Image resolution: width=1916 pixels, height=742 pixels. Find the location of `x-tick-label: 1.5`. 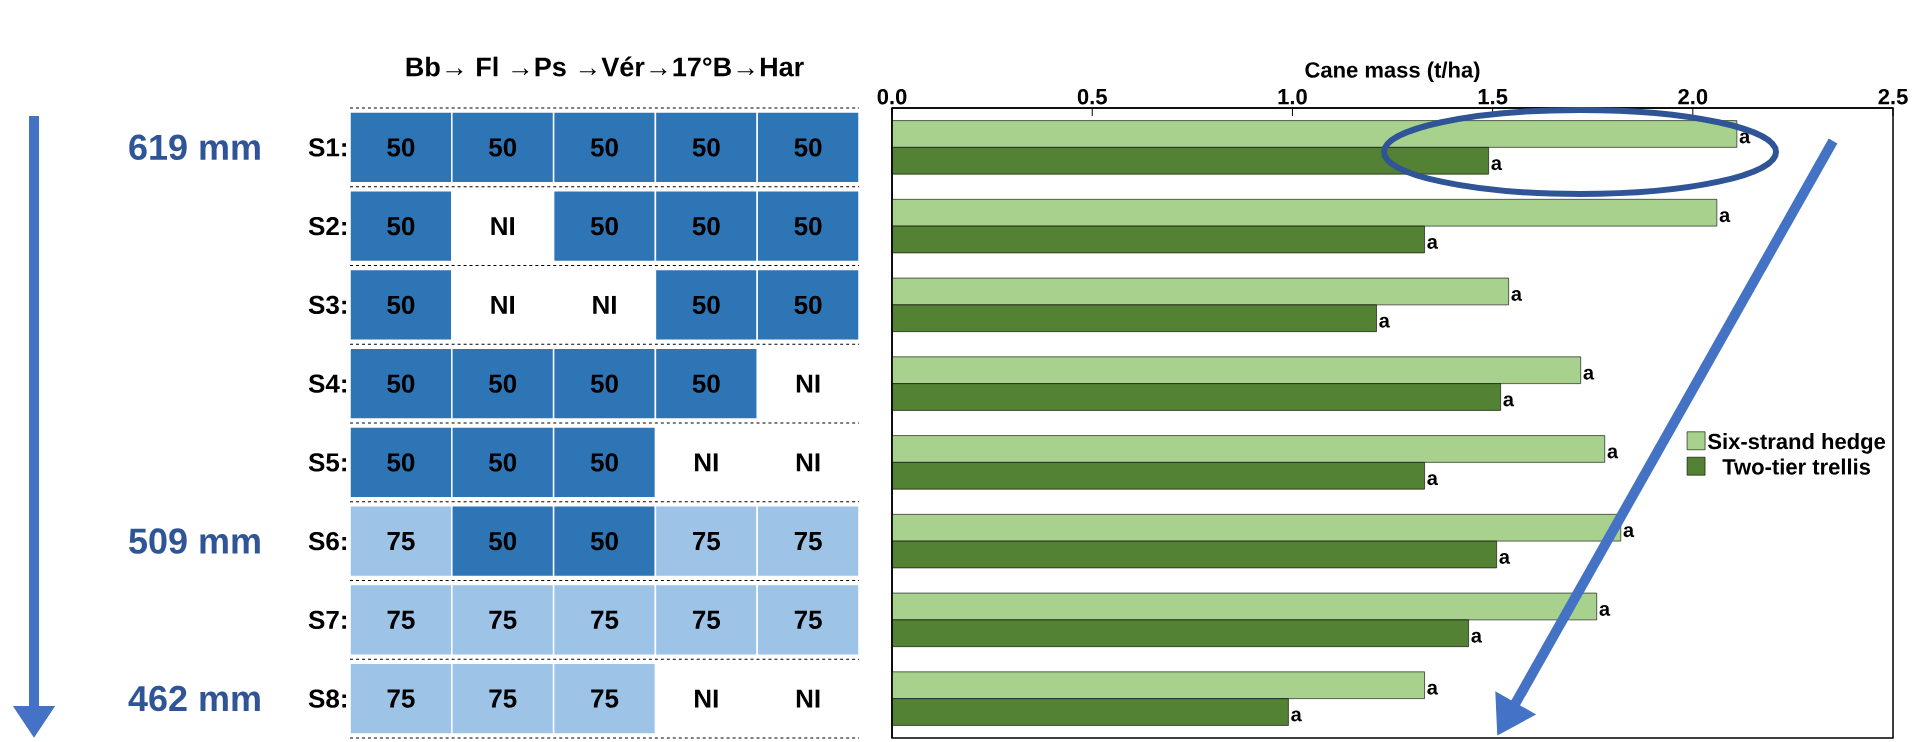

x-tick-label: 1.5 is located at coordinates (1493, 97).